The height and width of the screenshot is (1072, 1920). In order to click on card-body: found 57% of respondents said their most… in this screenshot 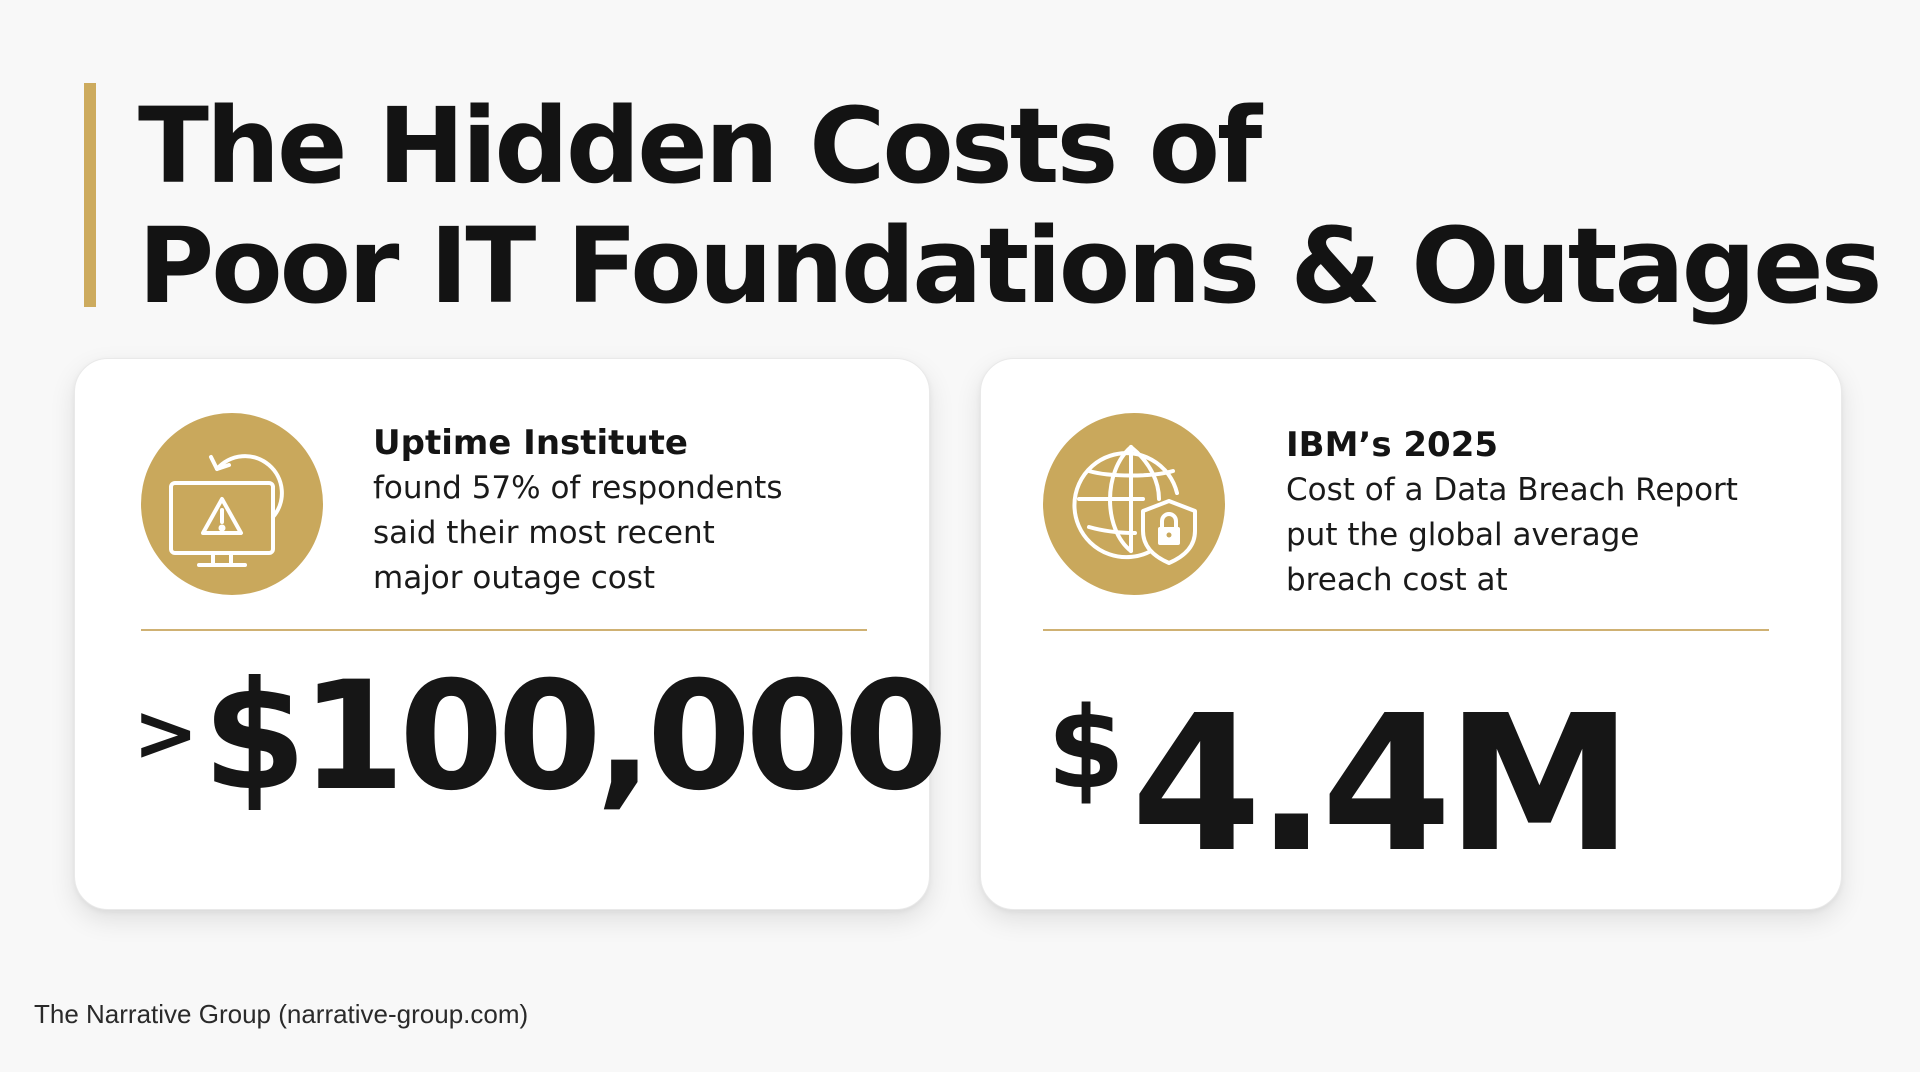, I will do `click(578, 533)`.